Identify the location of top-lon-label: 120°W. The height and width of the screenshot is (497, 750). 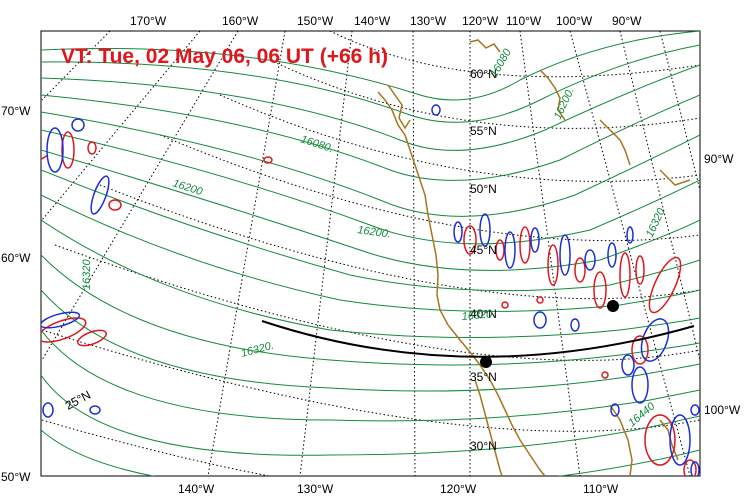
(480, 21).